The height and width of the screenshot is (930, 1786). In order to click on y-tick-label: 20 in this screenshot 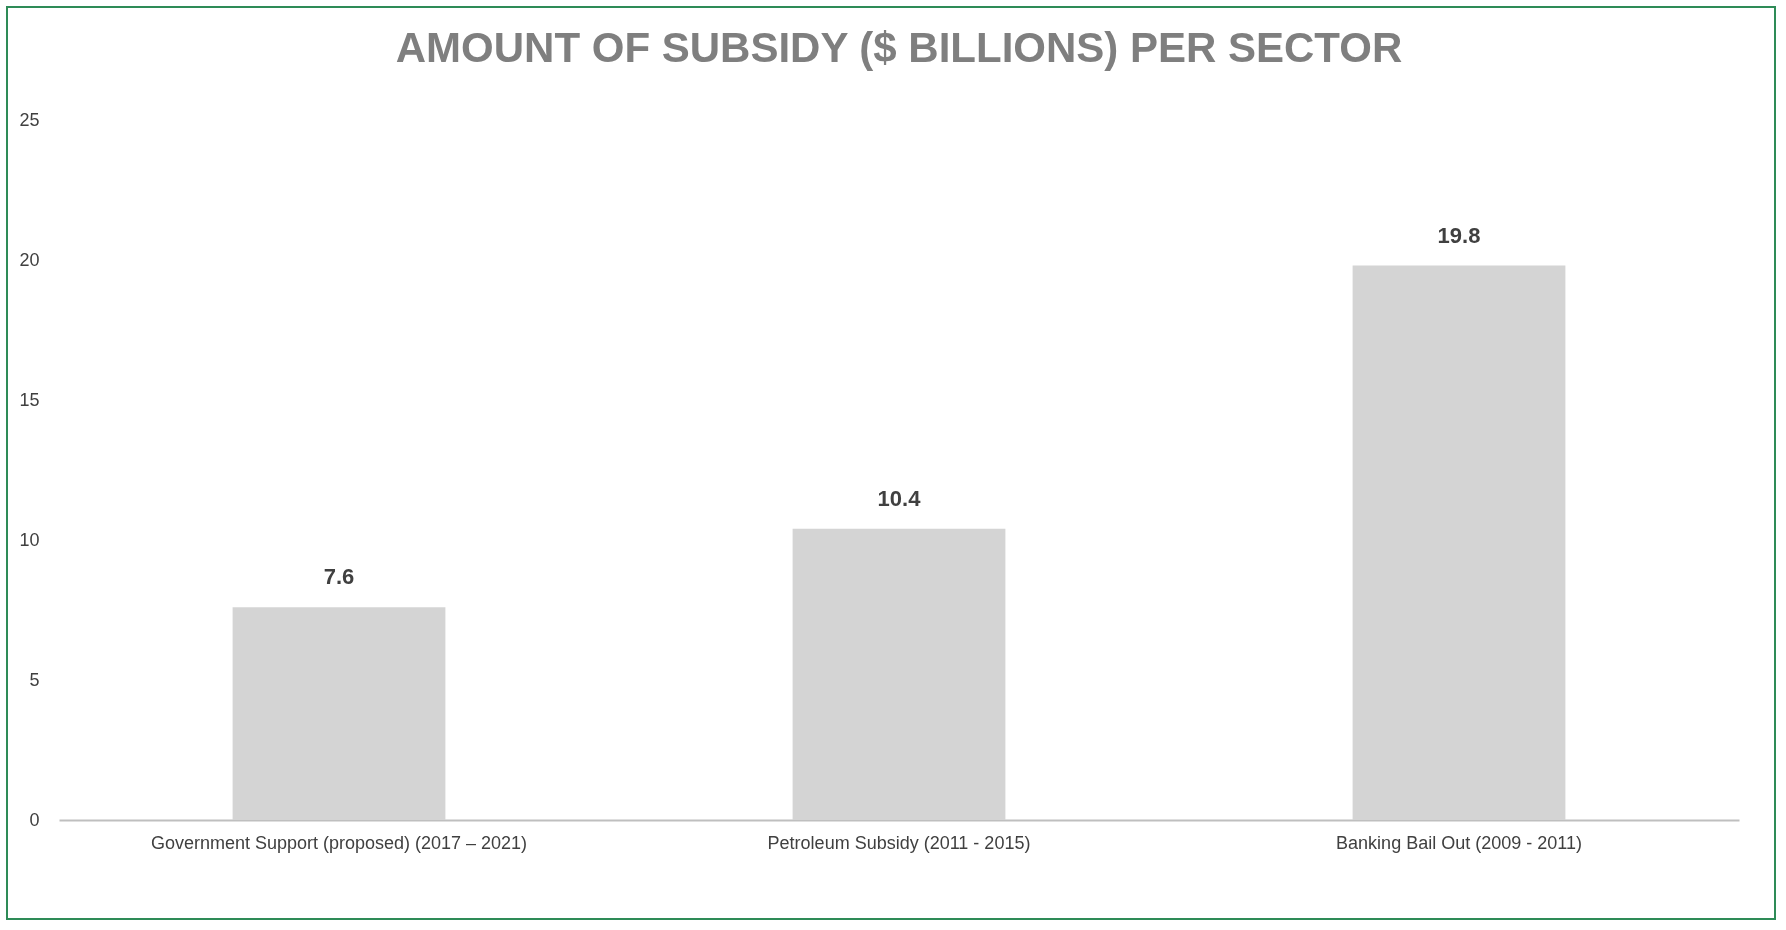, I will do `click(29, 259)`.